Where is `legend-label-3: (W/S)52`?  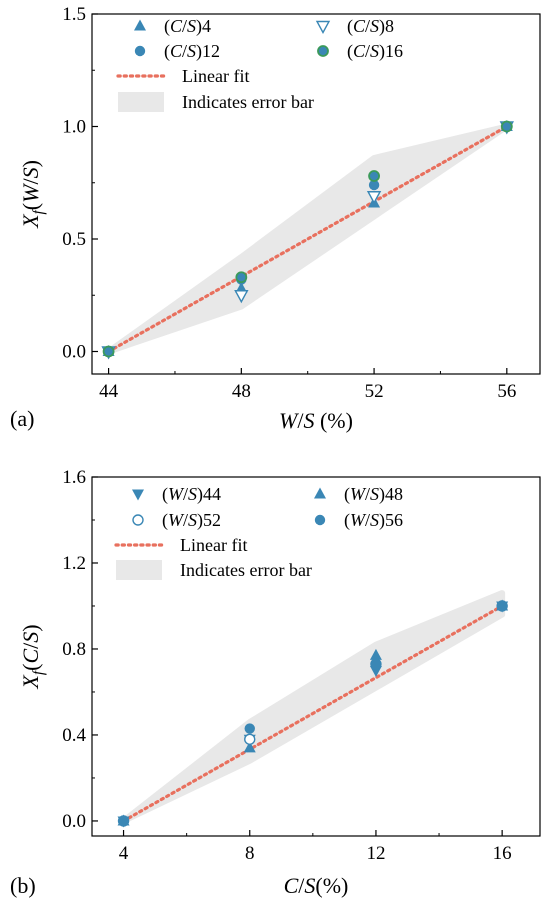 legend-label-3: (W/S)52 is located at coordinates (191, 520).